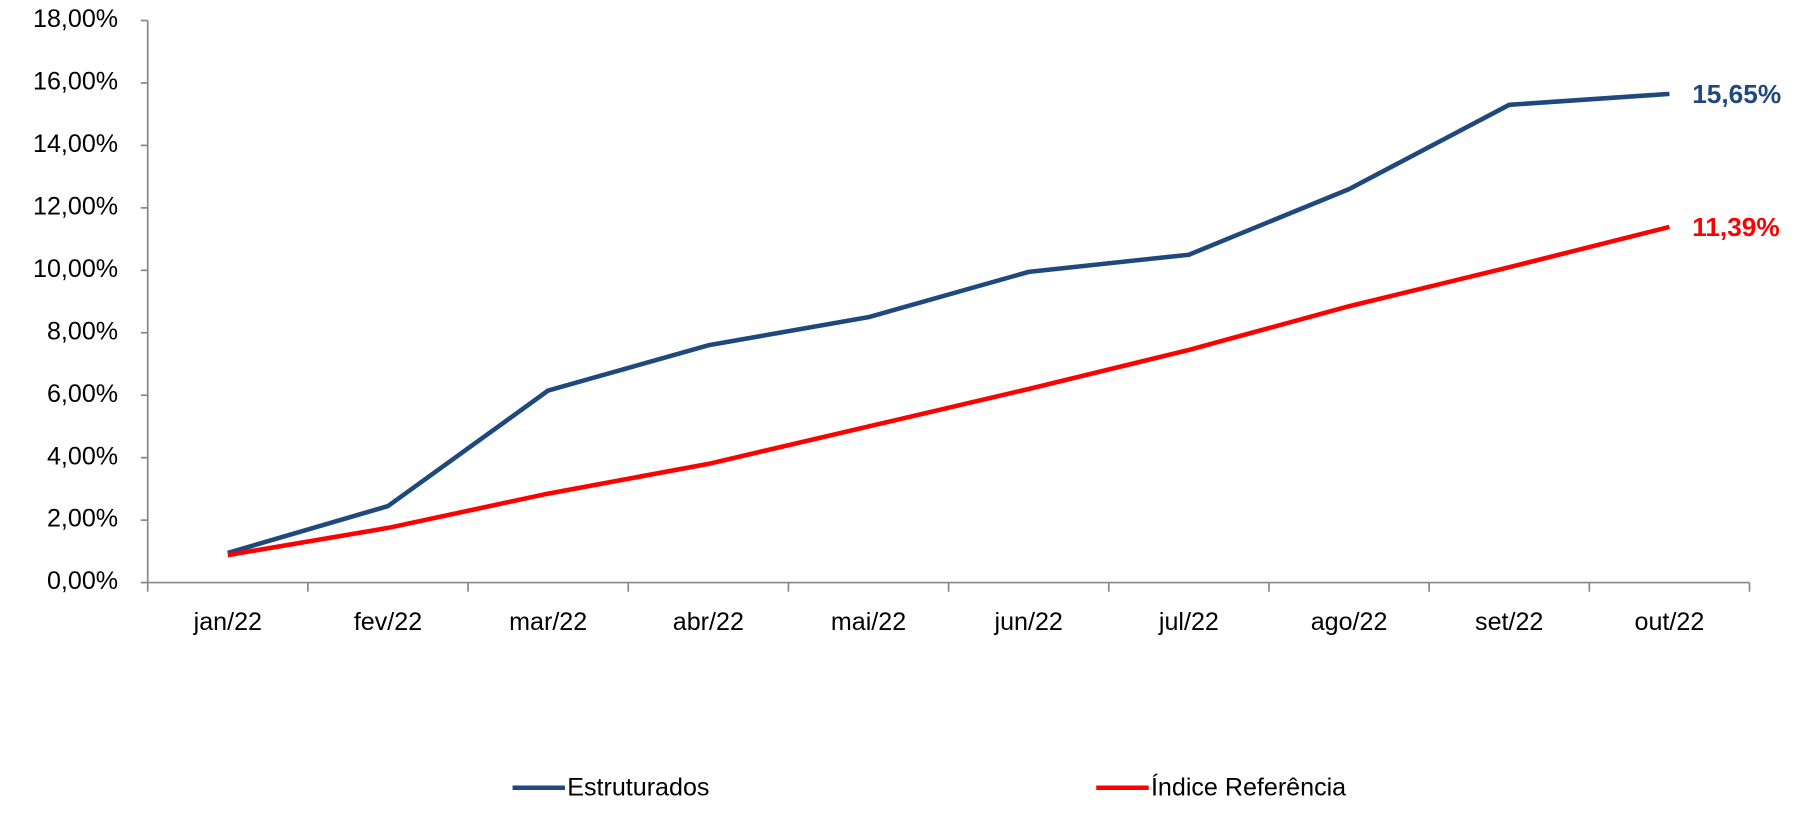 This screenshot has height=814, width=1814. What do you see at coordinates (1736, 94) in the screenshot?
I see `data-label: 15,65%` at bounding box center [1736, 94].